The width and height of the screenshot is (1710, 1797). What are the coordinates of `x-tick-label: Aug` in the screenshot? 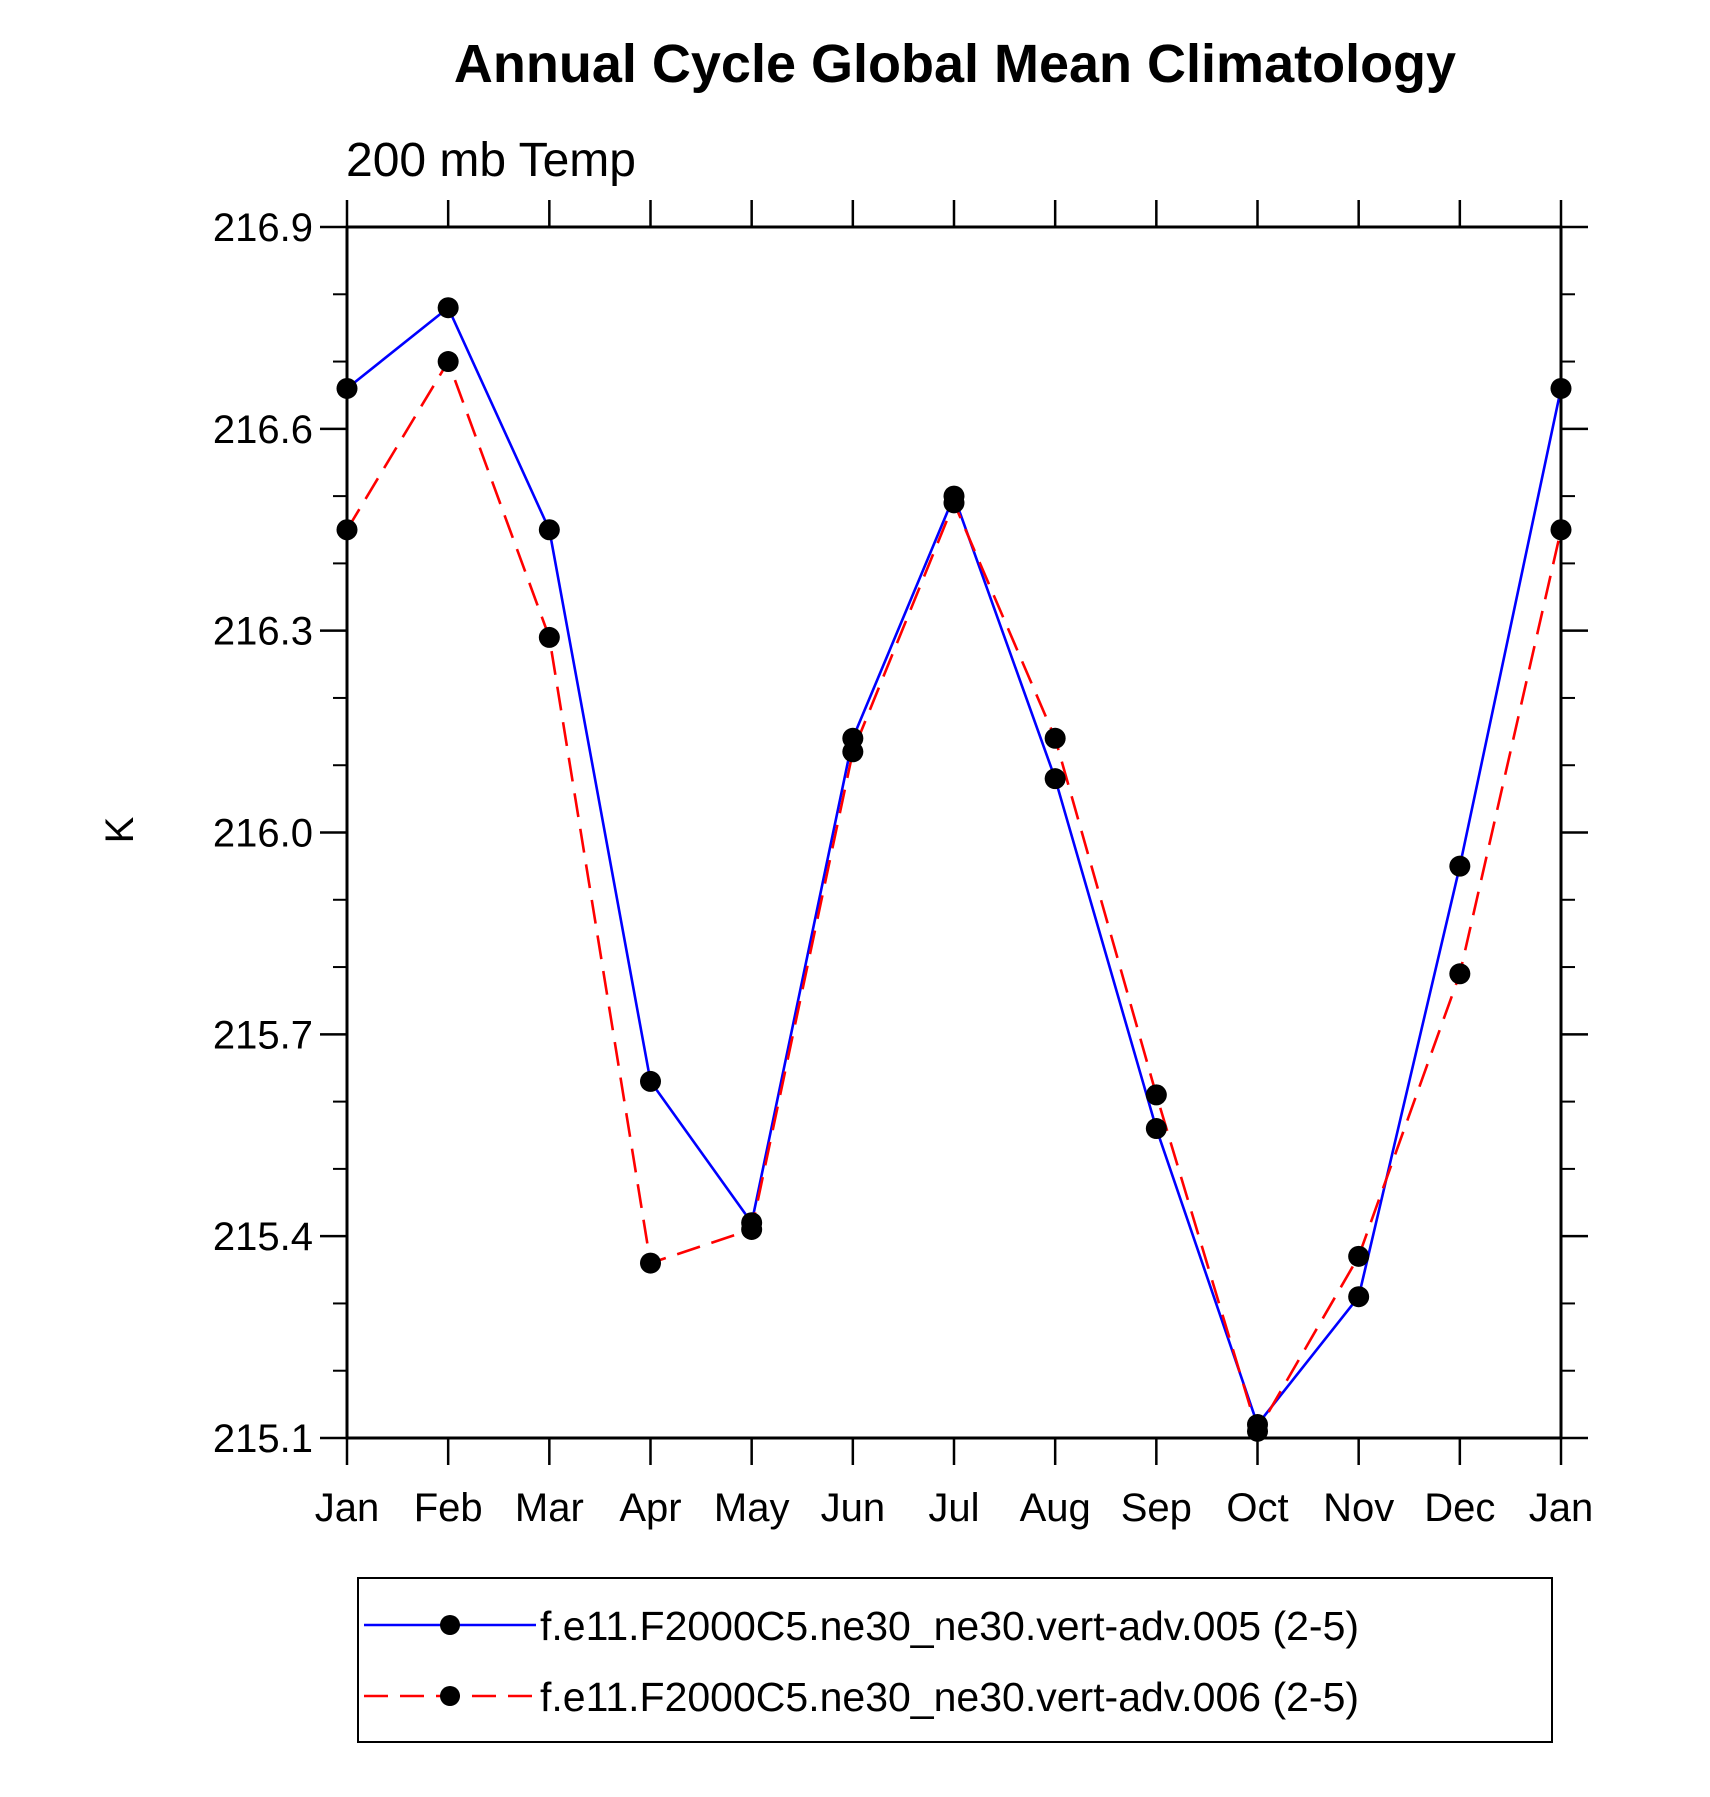 It's located at (1055, 1508).